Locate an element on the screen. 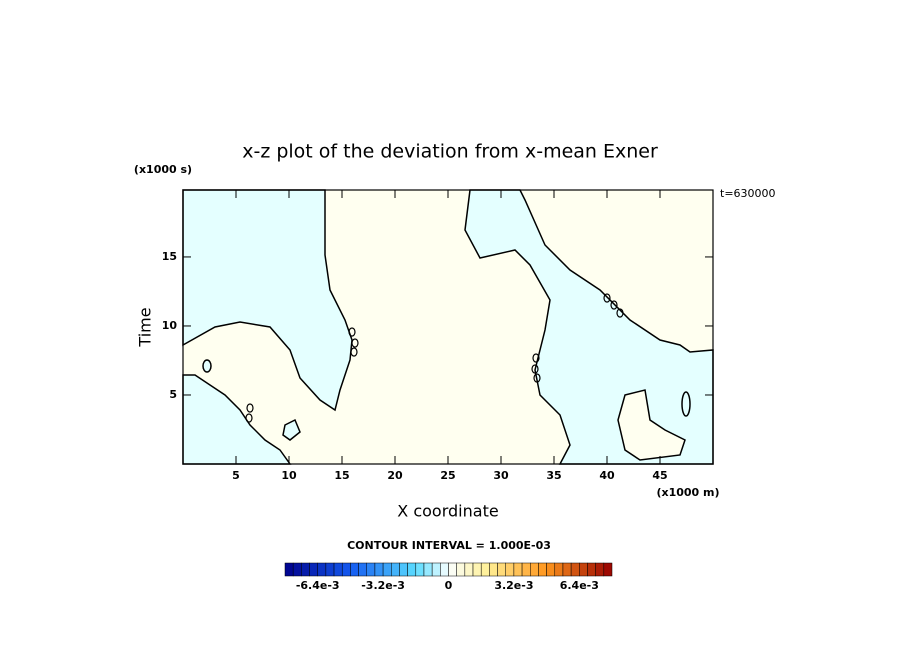  y-unit: (x1000 s) is located at coordinates (163, 169).